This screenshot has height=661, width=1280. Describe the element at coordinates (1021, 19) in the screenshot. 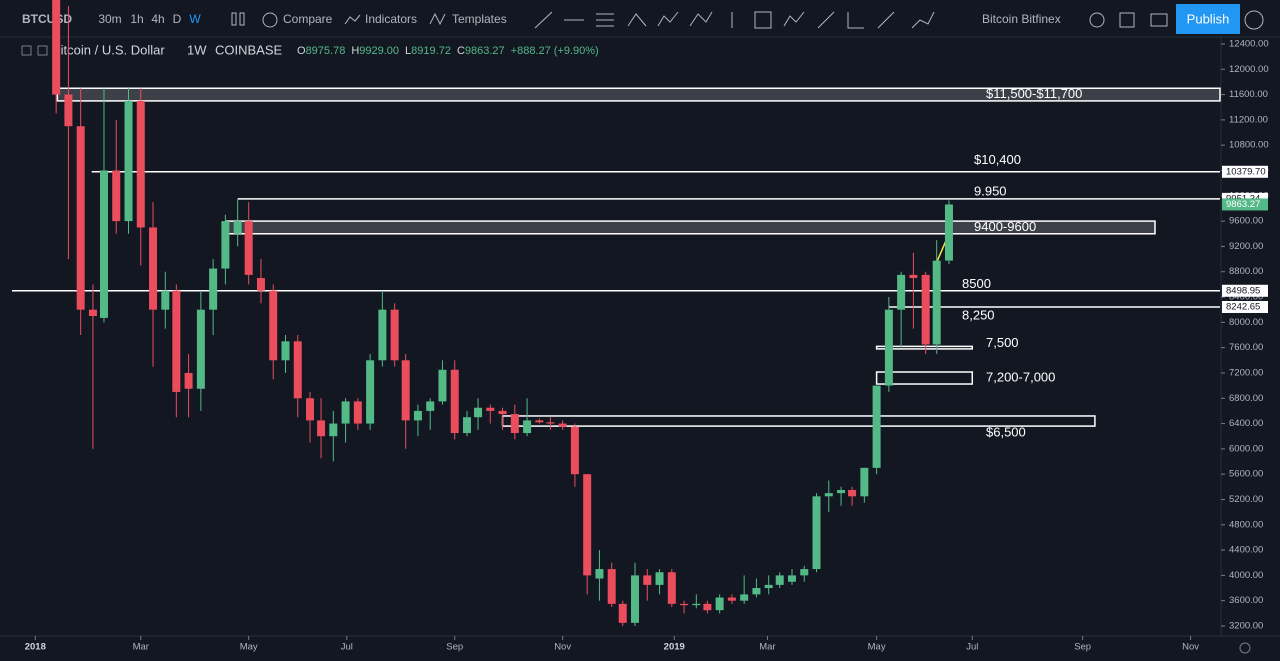

I see `watch-symbol: Bitcoin Bitfinex` at that location.